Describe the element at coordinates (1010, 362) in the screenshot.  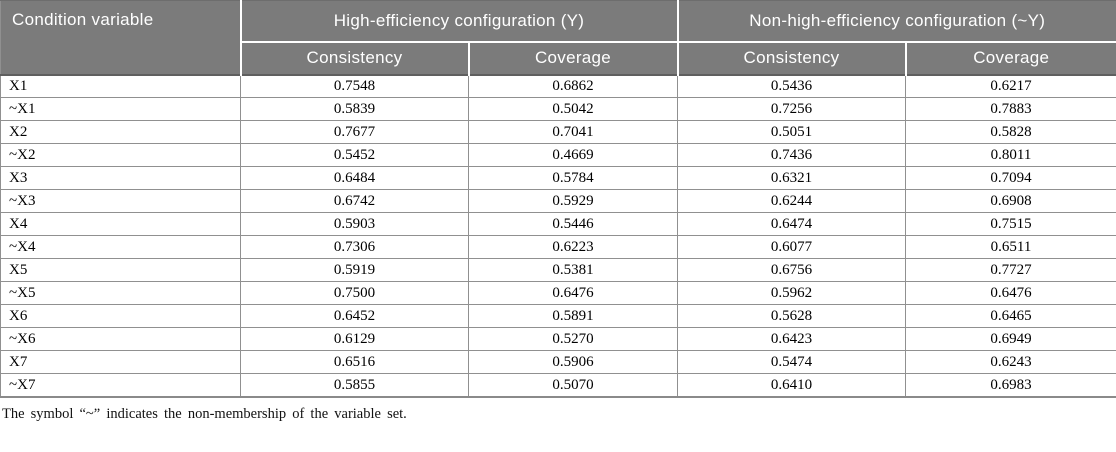
I see `nhe-coverage-value: 0.6243` at that location.